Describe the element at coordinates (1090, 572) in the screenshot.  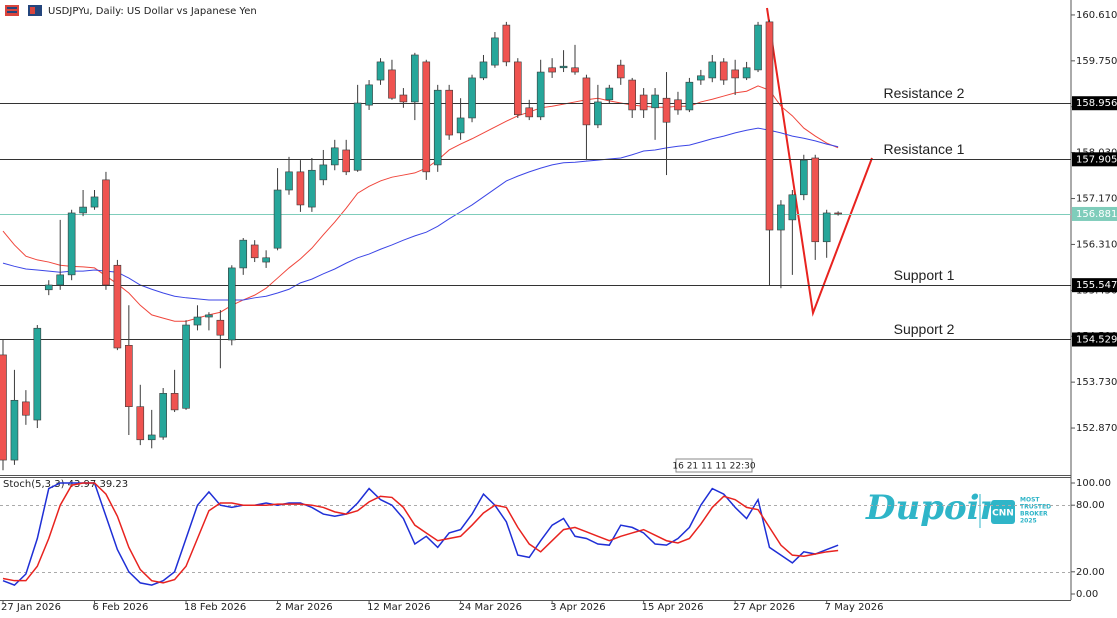
I see `y-tick-label: 20.00` at that location.